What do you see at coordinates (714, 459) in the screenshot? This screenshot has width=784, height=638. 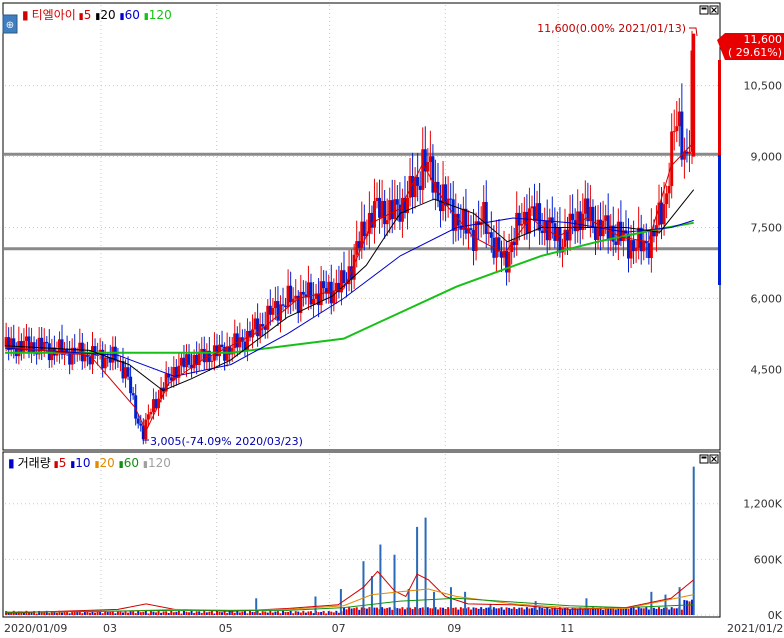 I see `volume-pane-close-icon` at bounding box center [714, 459].